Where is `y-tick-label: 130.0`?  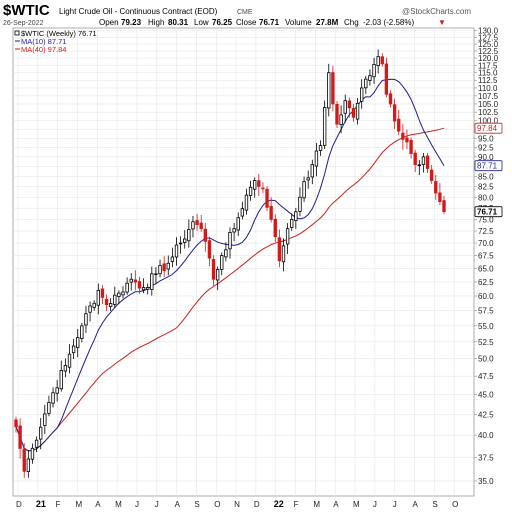 y-tick-label: 130.0 is located at coordinates (488, 31).